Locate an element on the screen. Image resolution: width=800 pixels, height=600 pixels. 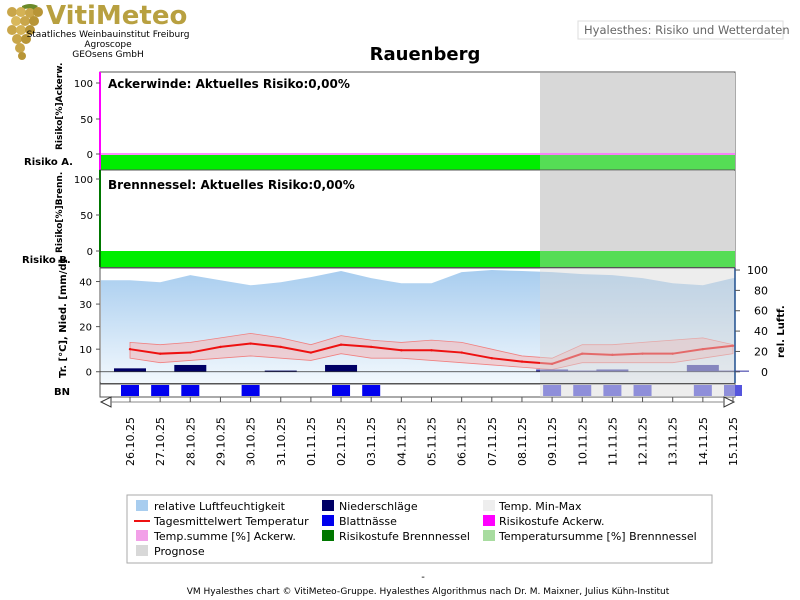
legend-swatch-tempsum-brennnessel is located at coordinates (489, 535).